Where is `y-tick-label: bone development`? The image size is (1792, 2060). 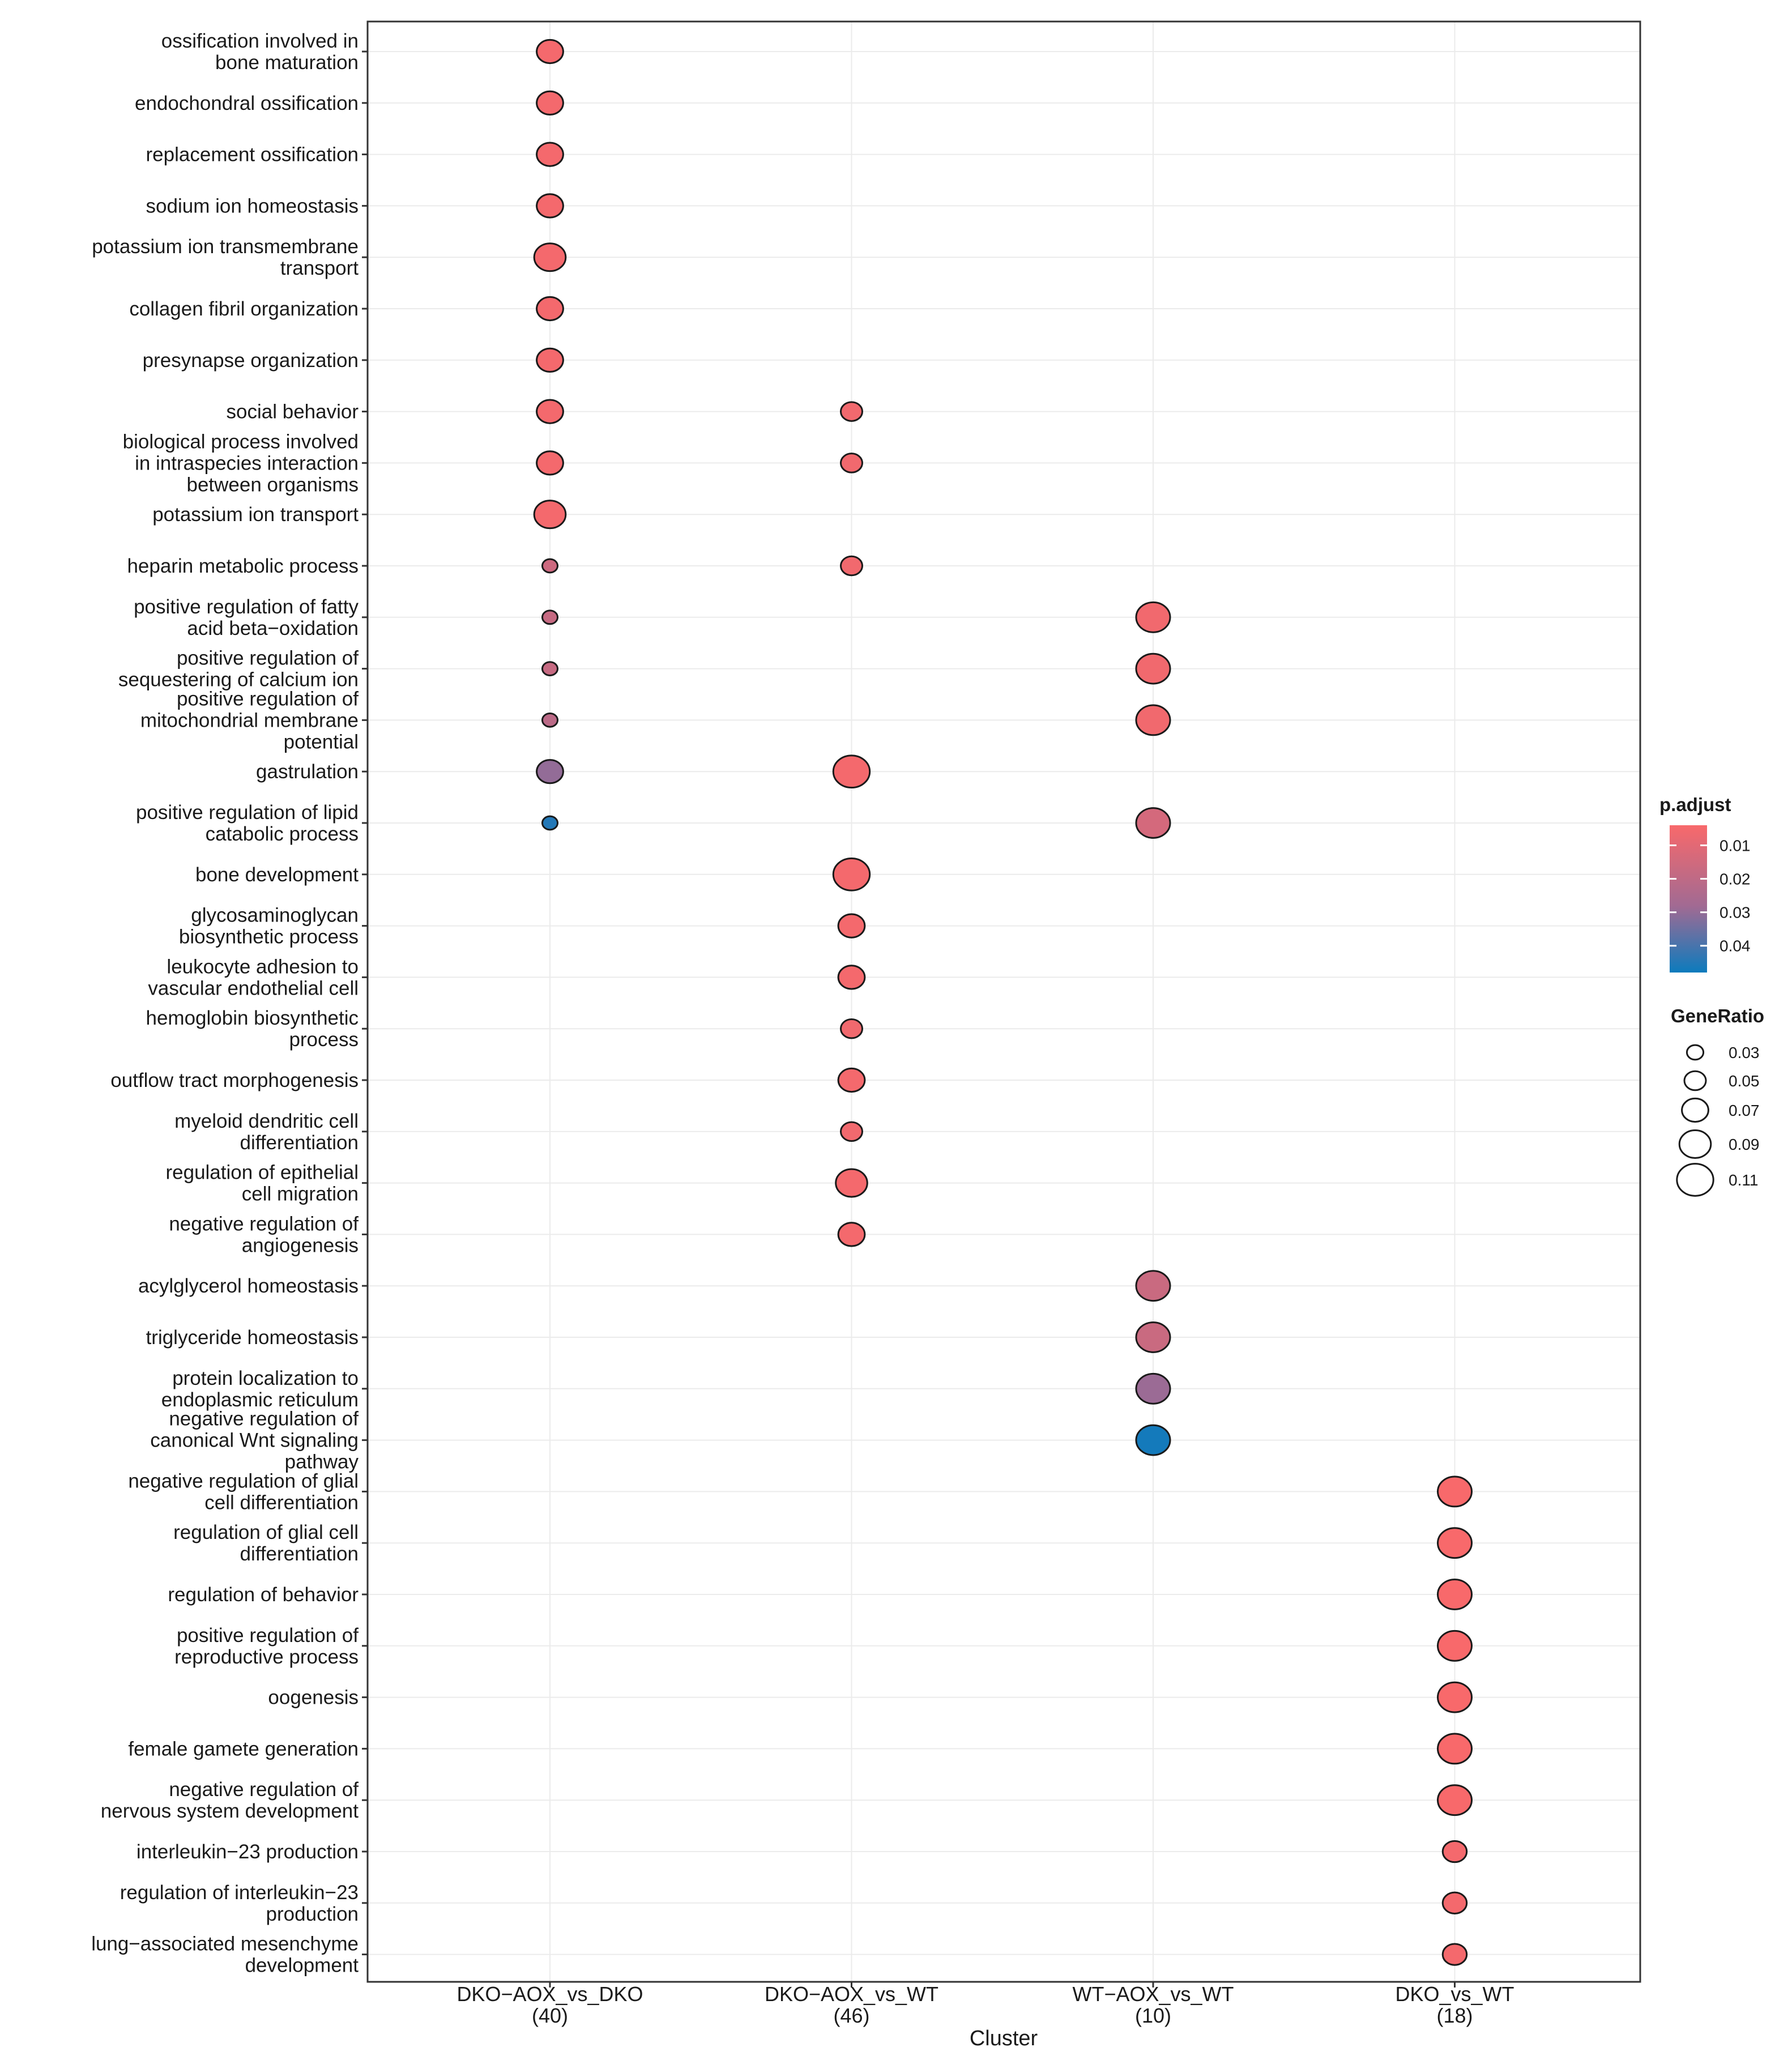 y-tick-label: bone development is located at coordinates (277, 875).